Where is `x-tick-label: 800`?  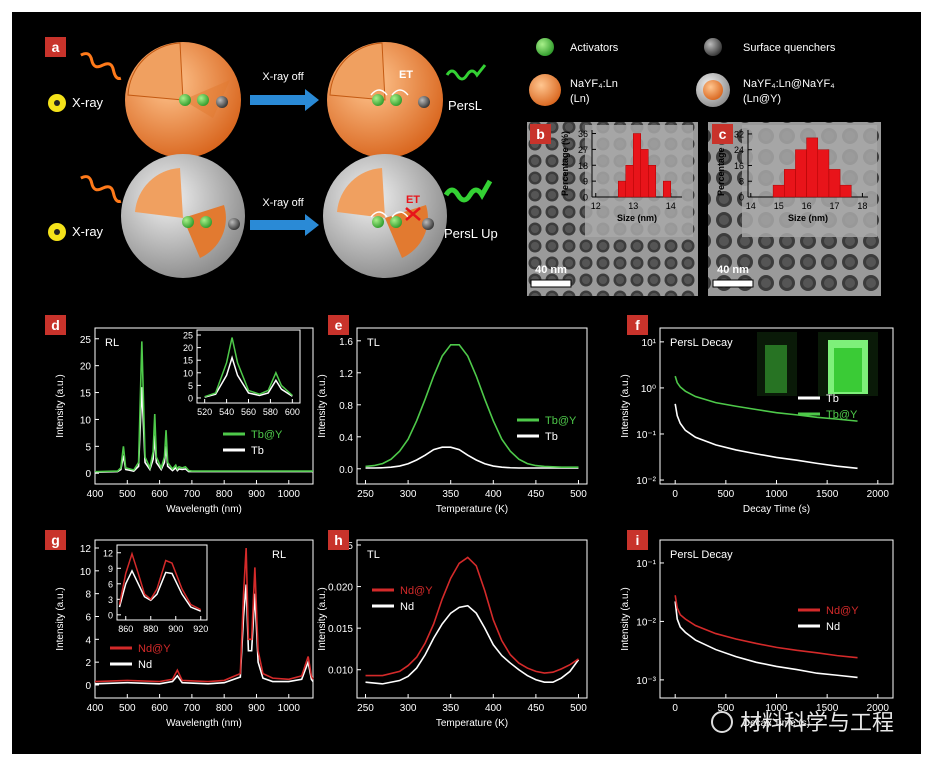 x-tick-label: 800 is located at coordinates (224, 708).